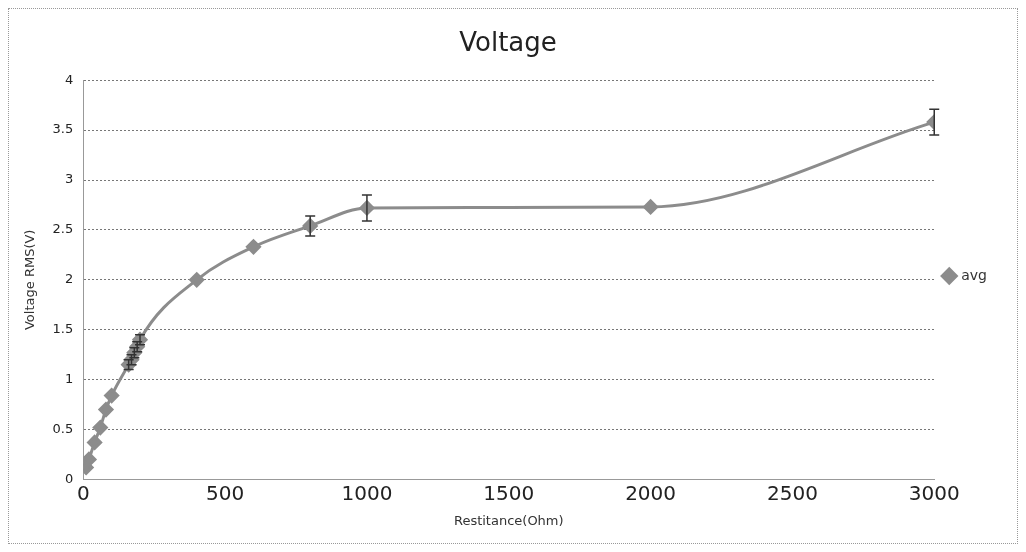 The height and width of the screenshot is (552, 1026). What do you see at coordinates (63, 428) in the screenshot?
I see `y-tick-label: 0.5` at bounding box center [63, 428].